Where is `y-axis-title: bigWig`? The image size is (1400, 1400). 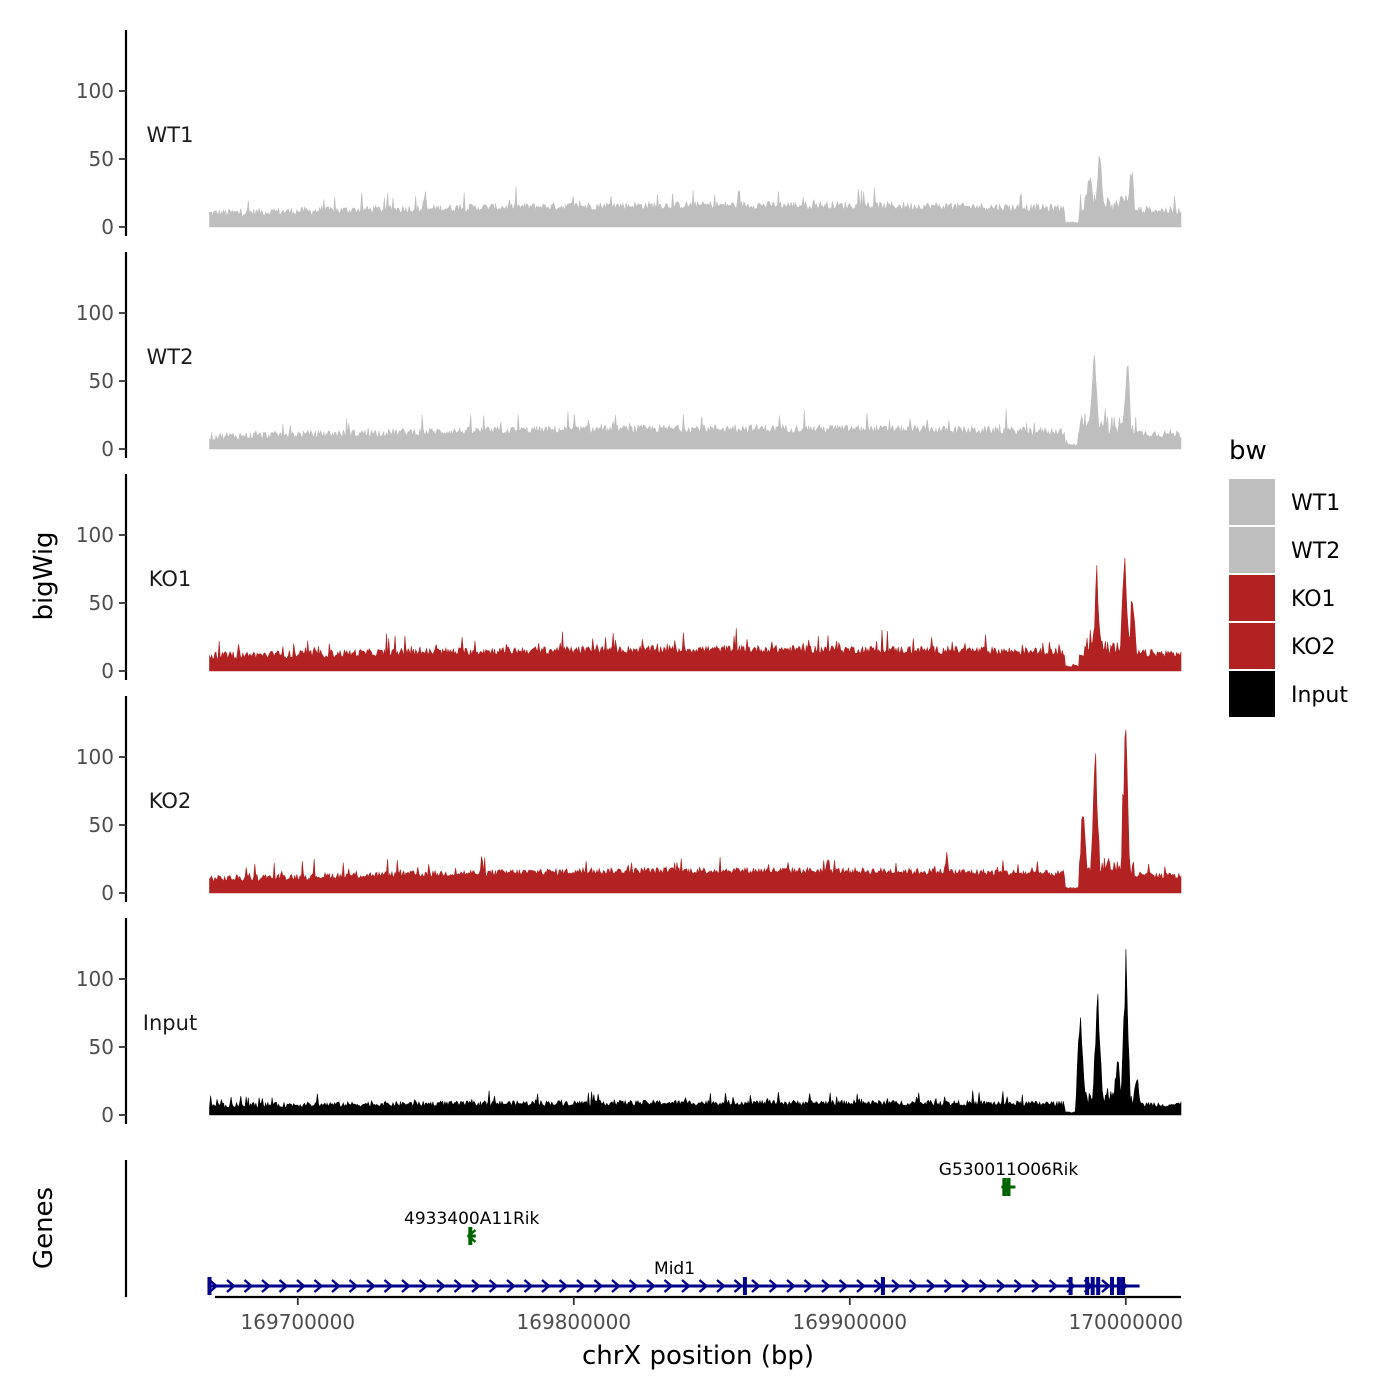
y-axis-title: bigWig is located at coordinates (44, 575).